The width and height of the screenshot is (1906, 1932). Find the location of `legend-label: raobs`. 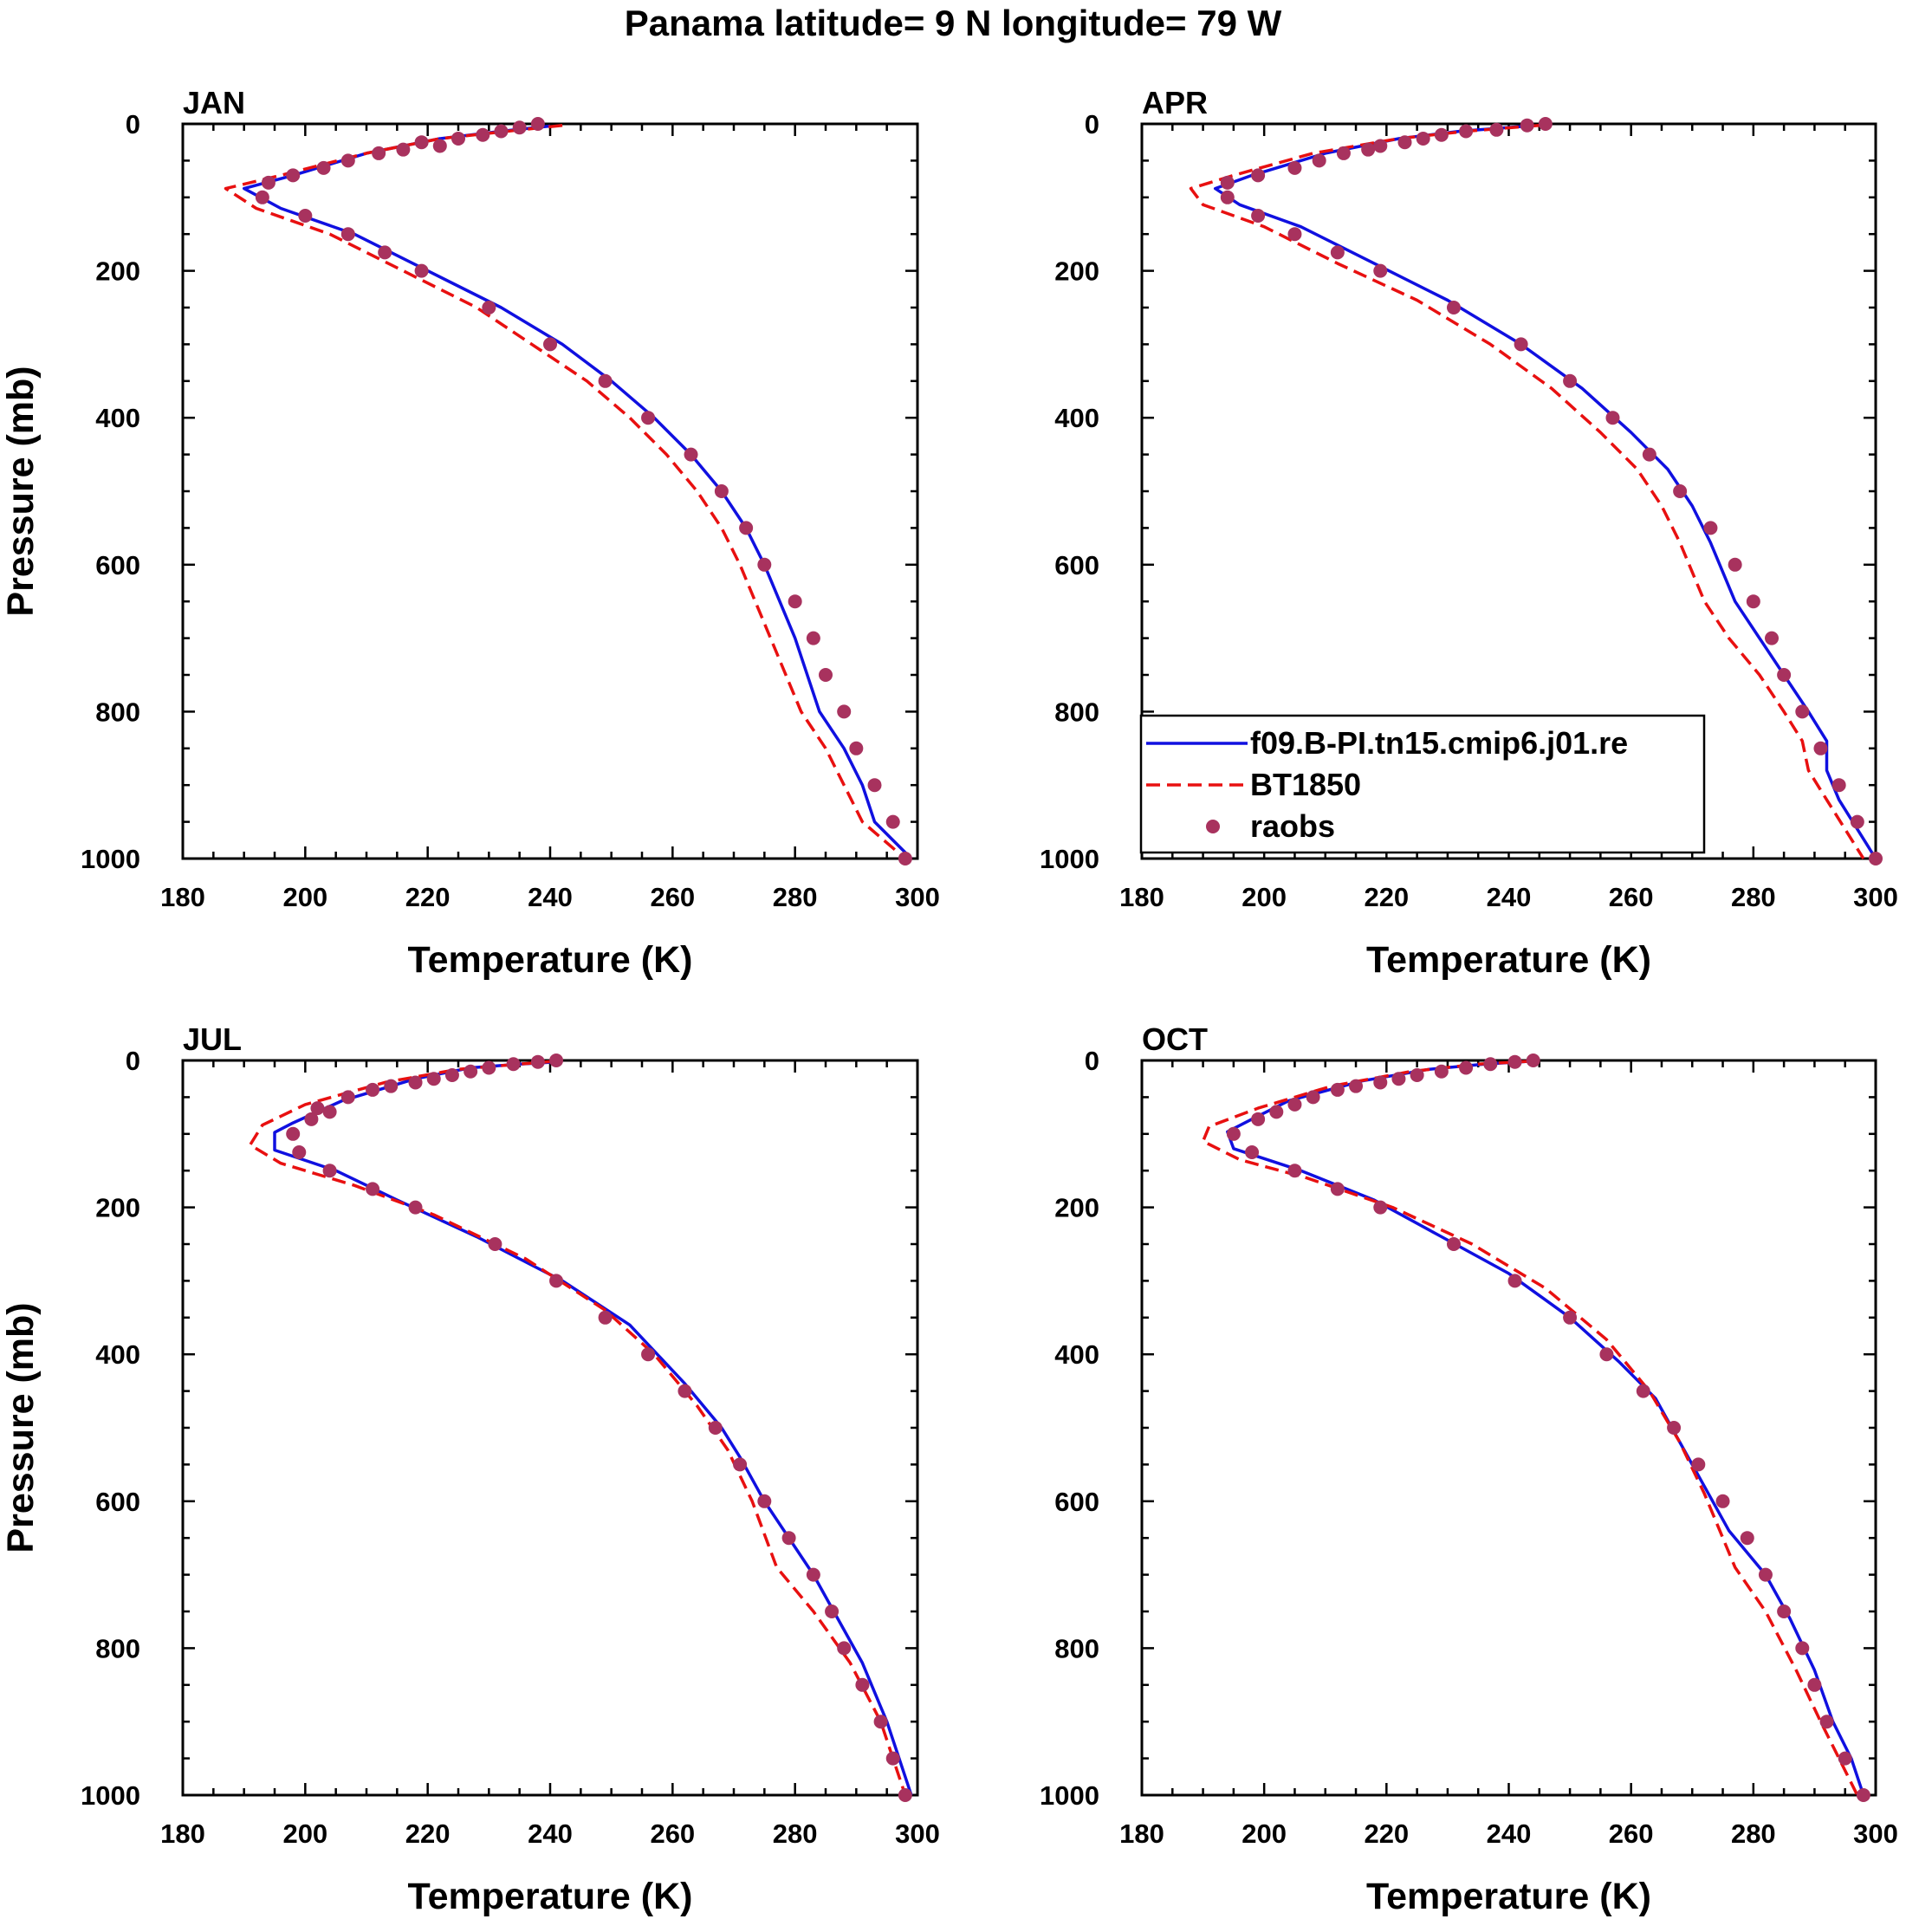

legend-label: raobs is located at coordinates (1292, 826).